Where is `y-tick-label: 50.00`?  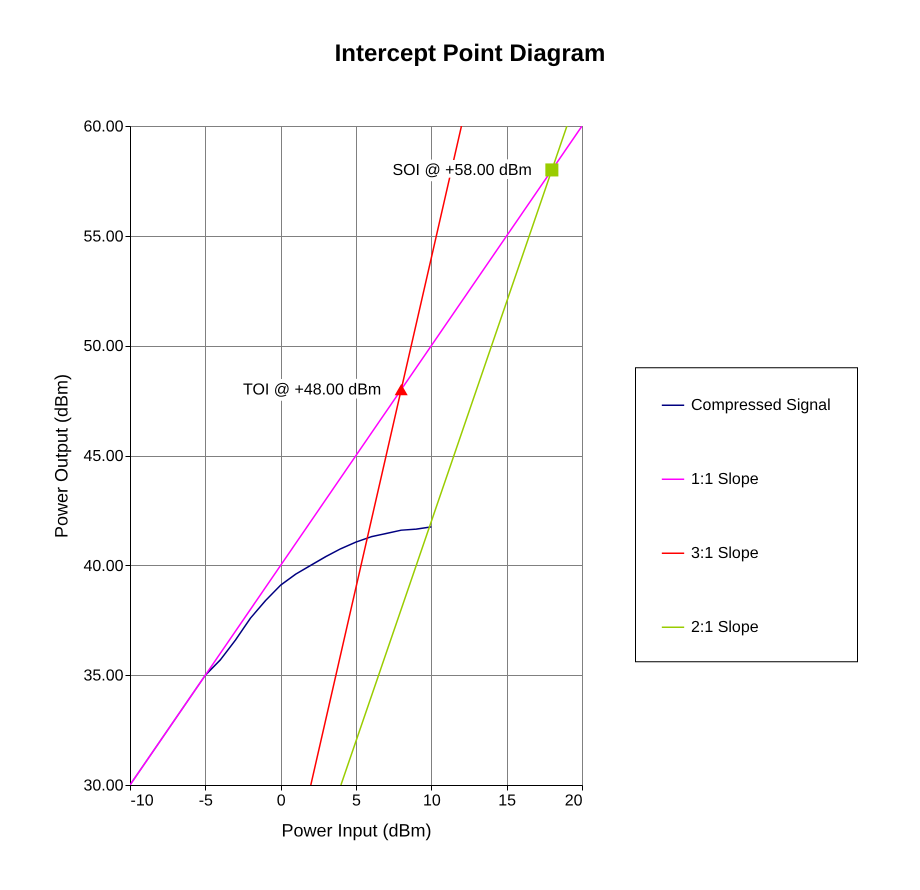
y-tick-label: 50.00 is located at coordinates (103, 347).